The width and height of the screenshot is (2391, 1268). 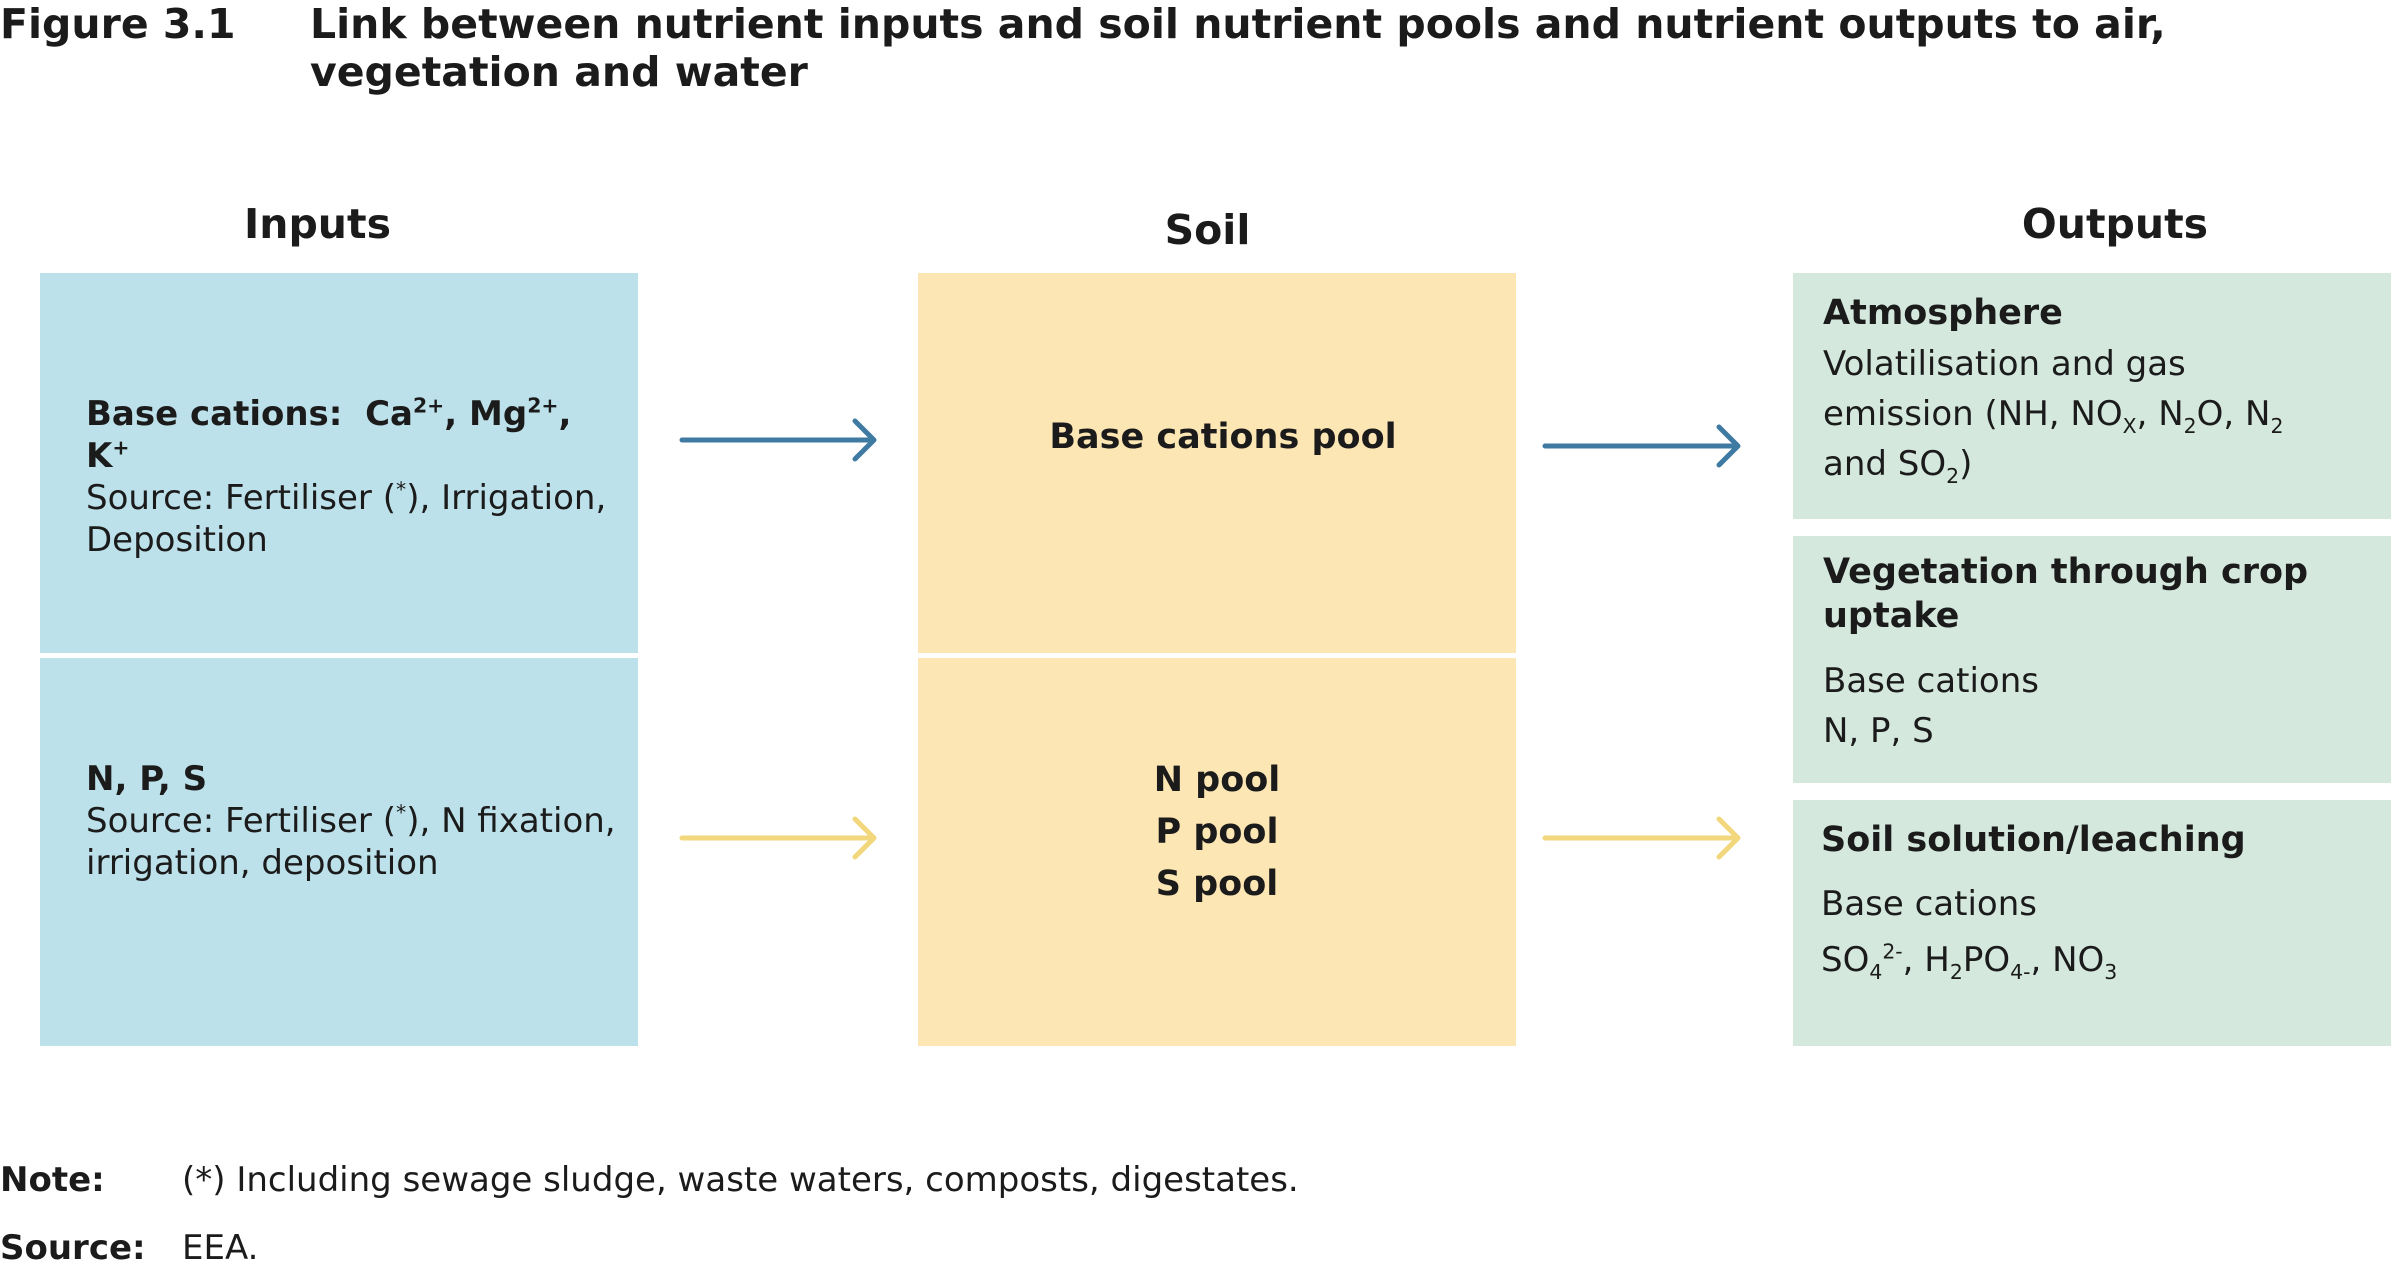 I want to click on base-cations-pool-box: Base cations pool, so click(x=1217, y=463).